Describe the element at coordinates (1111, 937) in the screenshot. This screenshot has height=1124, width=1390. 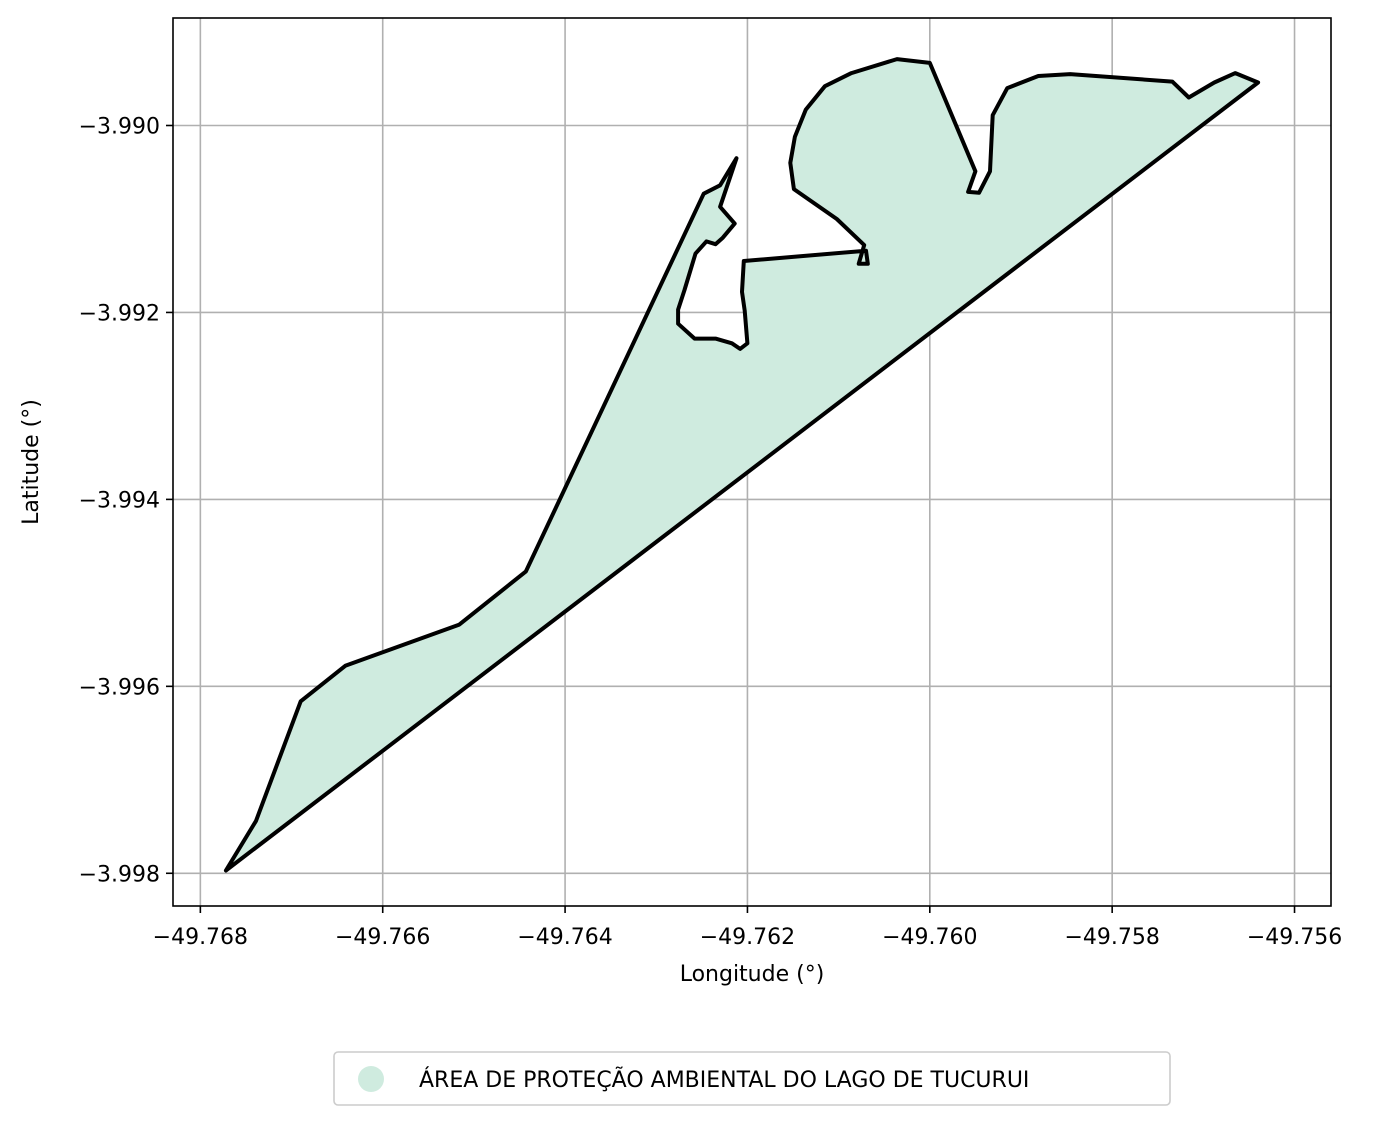
I see `x-tick-label: −49.758` at that location.